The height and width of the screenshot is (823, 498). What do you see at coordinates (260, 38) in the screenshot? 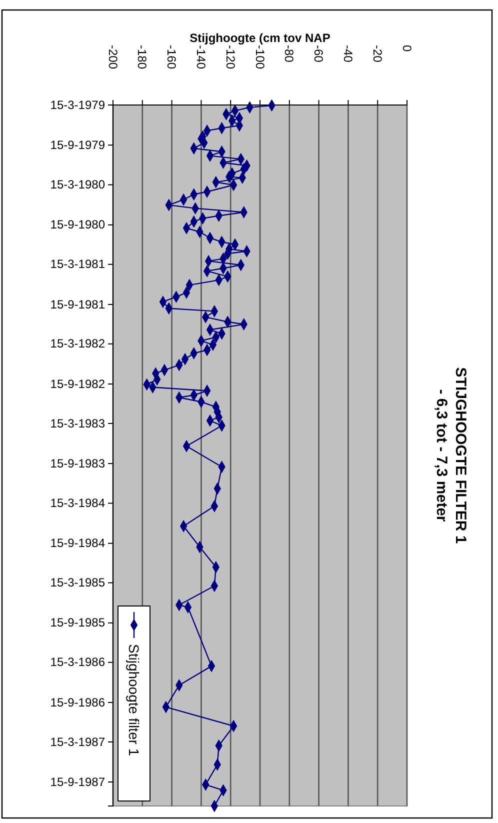
I see `y-axis-title: Stijghoogte (cm tov NAP` at bounding box center [260, 38].